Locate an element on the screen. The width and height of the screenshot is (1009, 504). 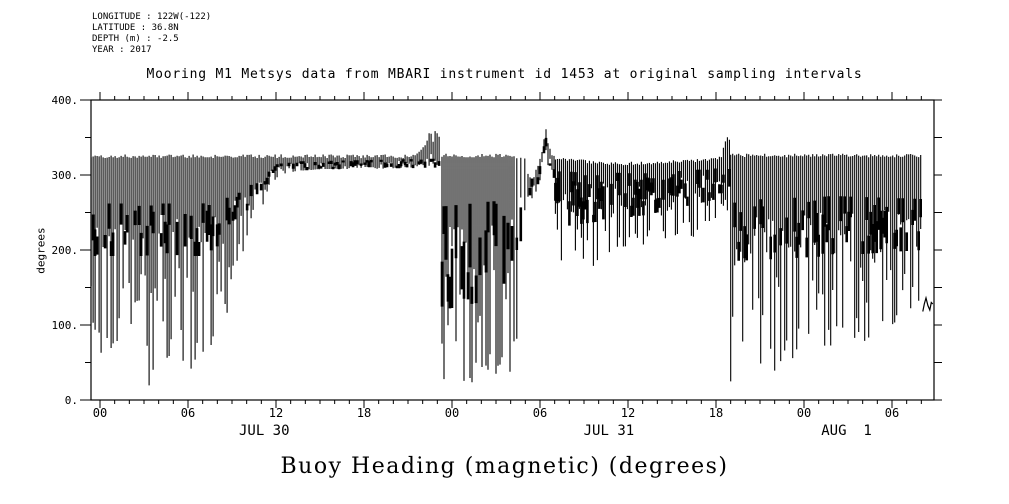
metadata-line: LATITUDE : 36.8N is located at coordinates (135, 28).